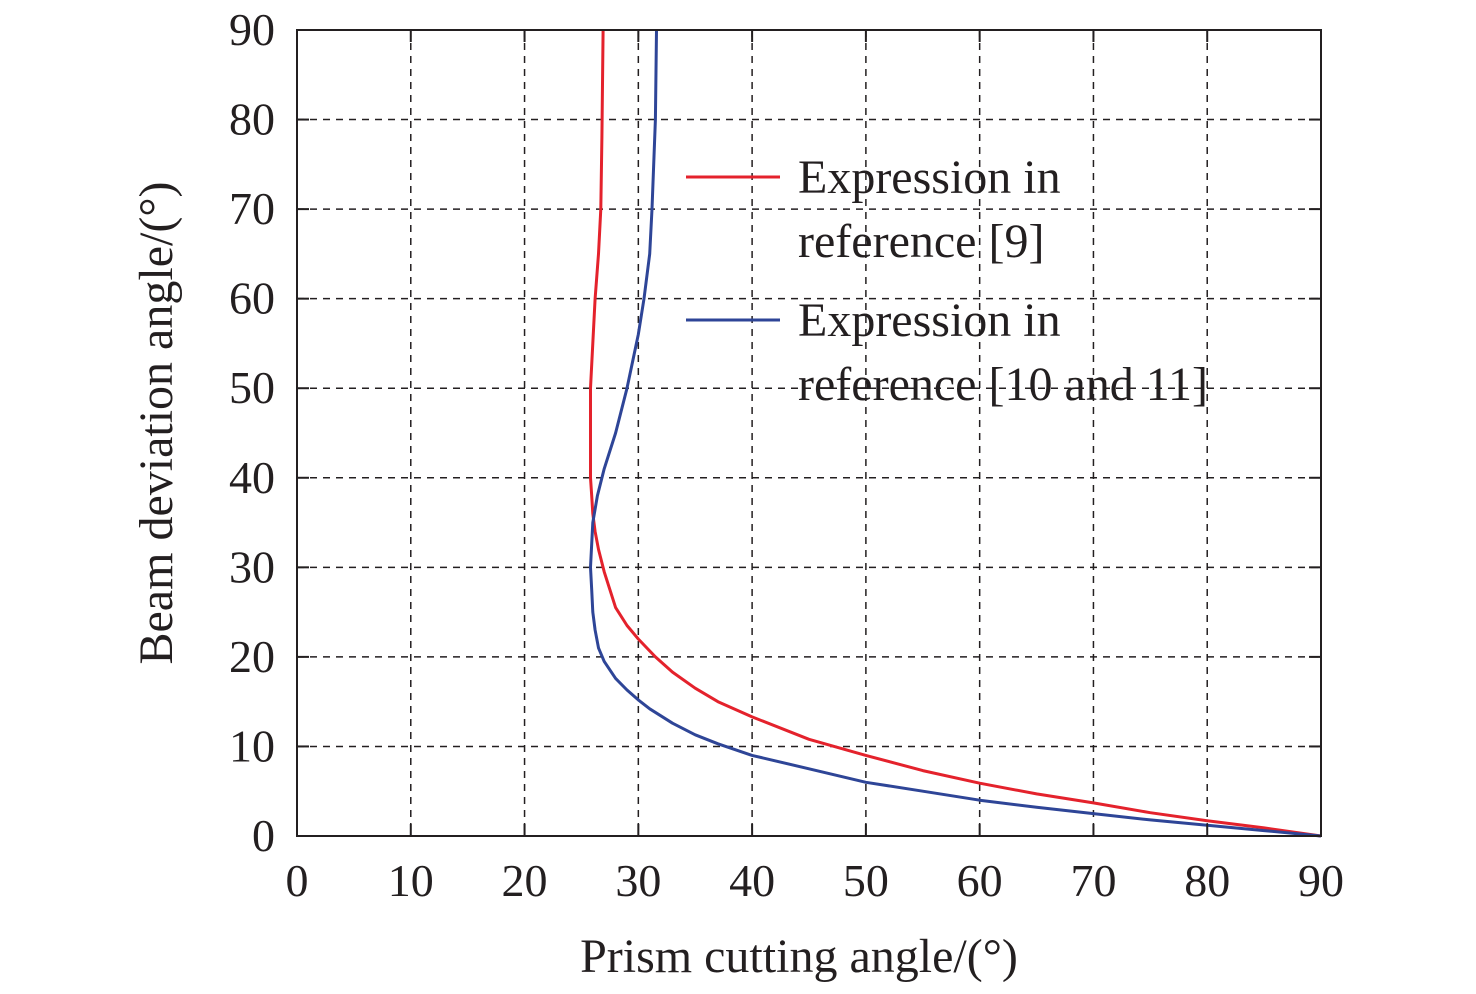 Image resolution: width=1476 pixels, height=994 pixels. Describe the element at coordinates (252, 387) in the screenshot. I see `y-tick-label: 50` at that location.